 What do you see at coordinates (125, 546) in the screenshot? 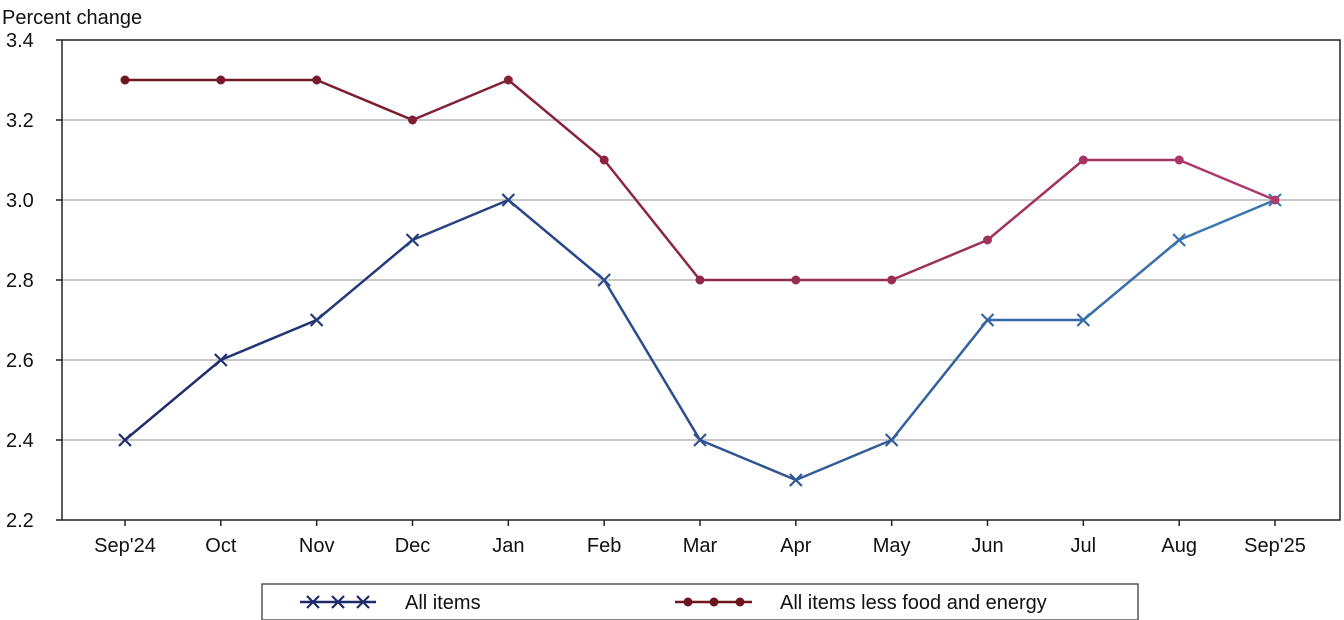
I see `x-tick-label: Sep'24` at bounding box center [125, 546].